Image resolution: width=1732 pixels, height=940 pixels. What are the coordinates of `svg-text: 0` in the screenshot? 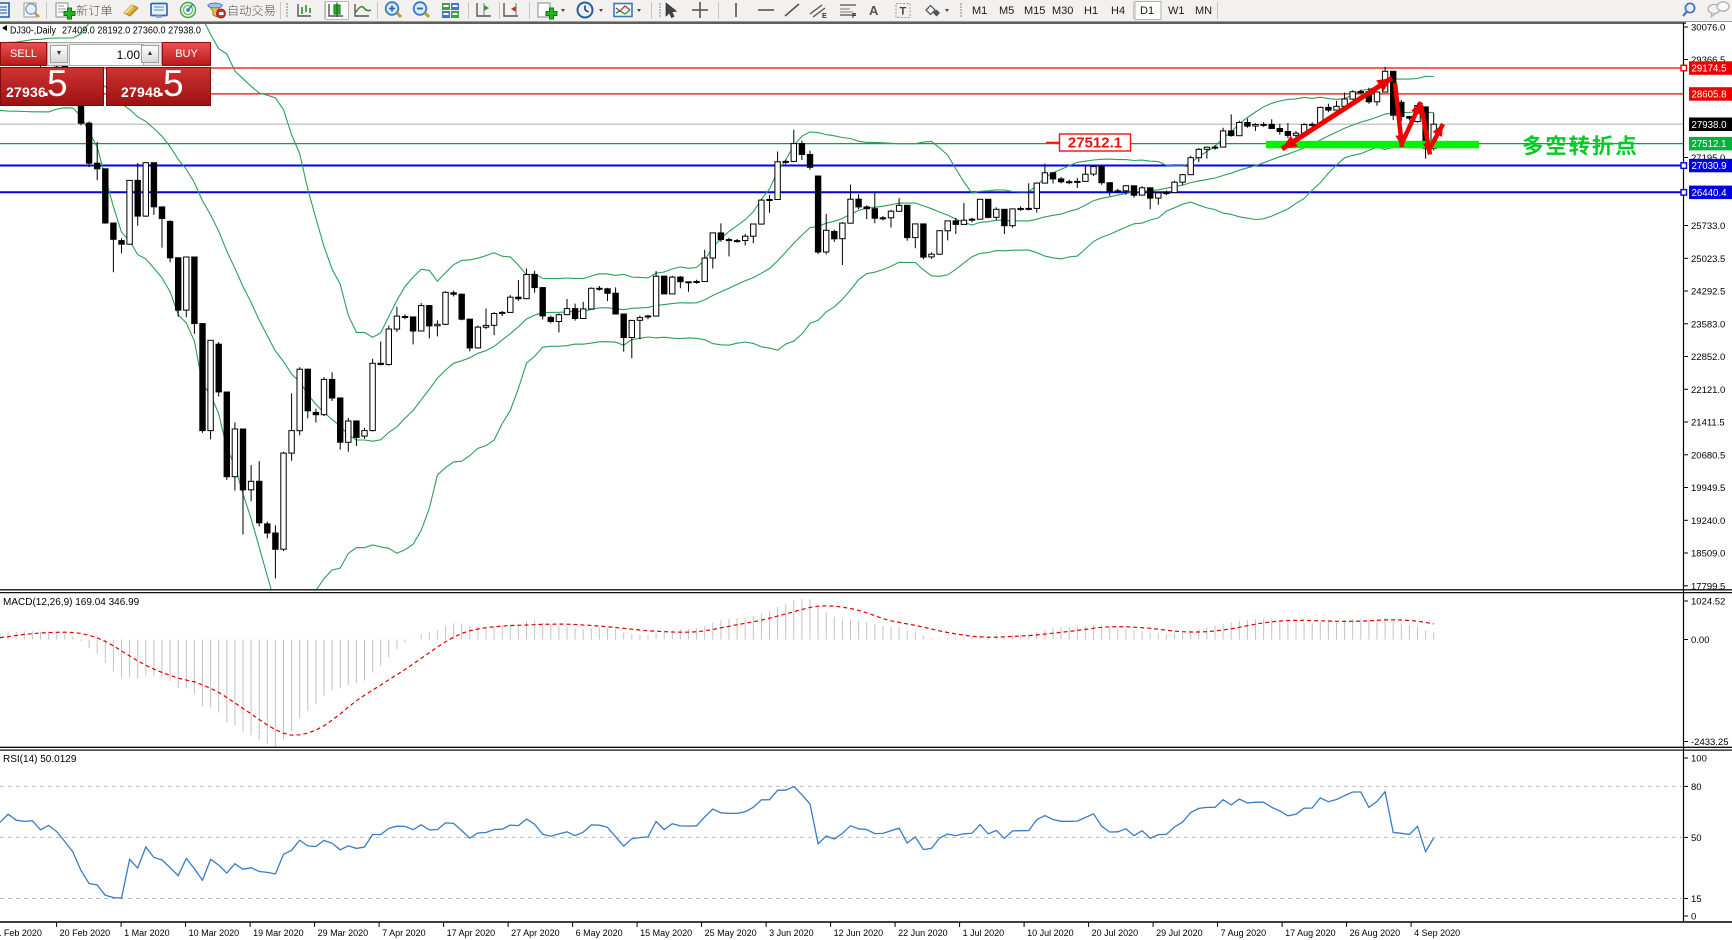 It's located at (1693, 917).